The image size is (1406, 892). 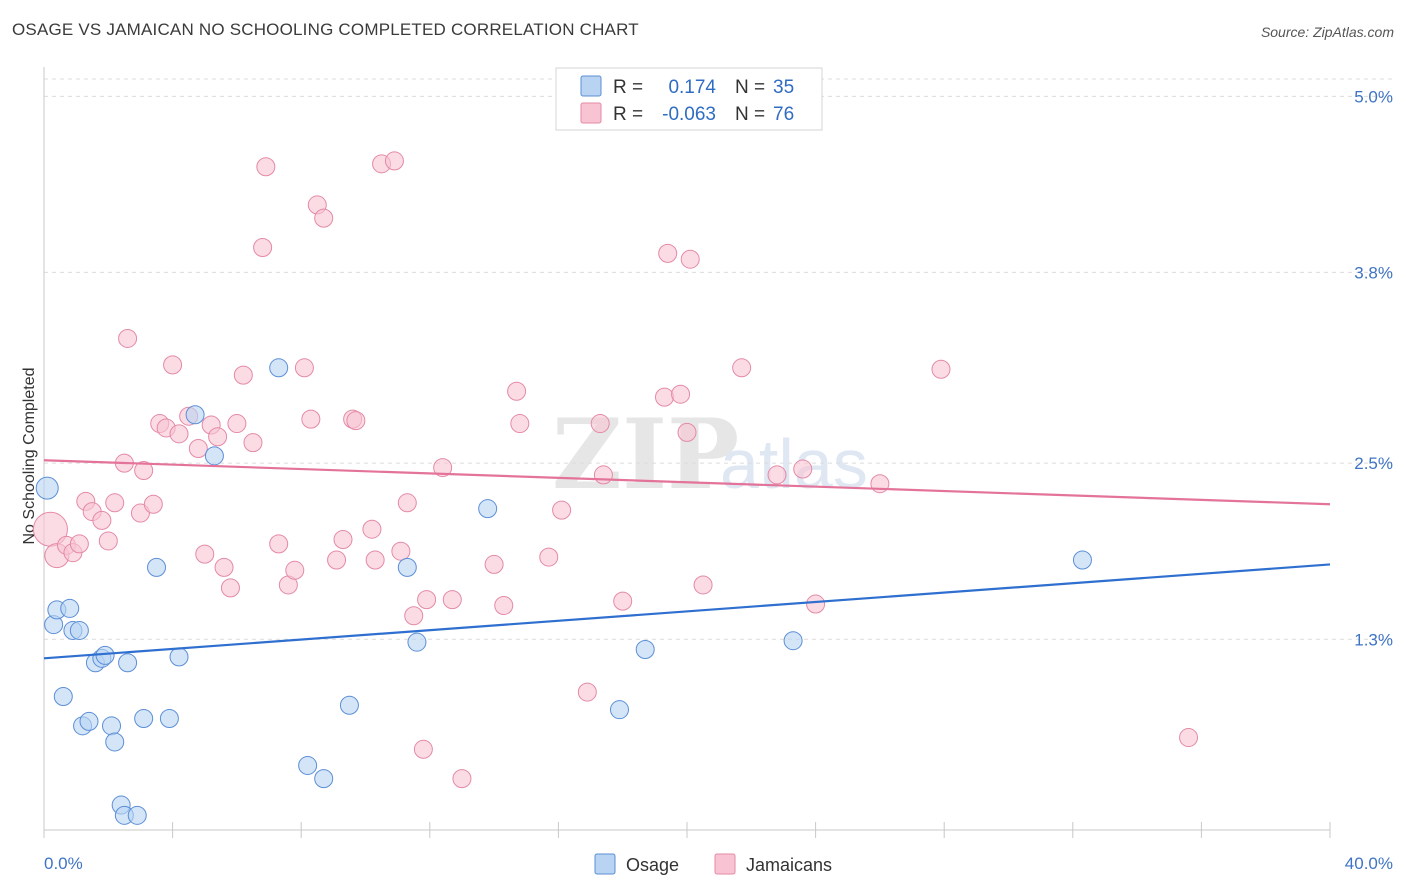 I want to click on legend-r-value-osage: 0.174, so click(x=692, y=87).